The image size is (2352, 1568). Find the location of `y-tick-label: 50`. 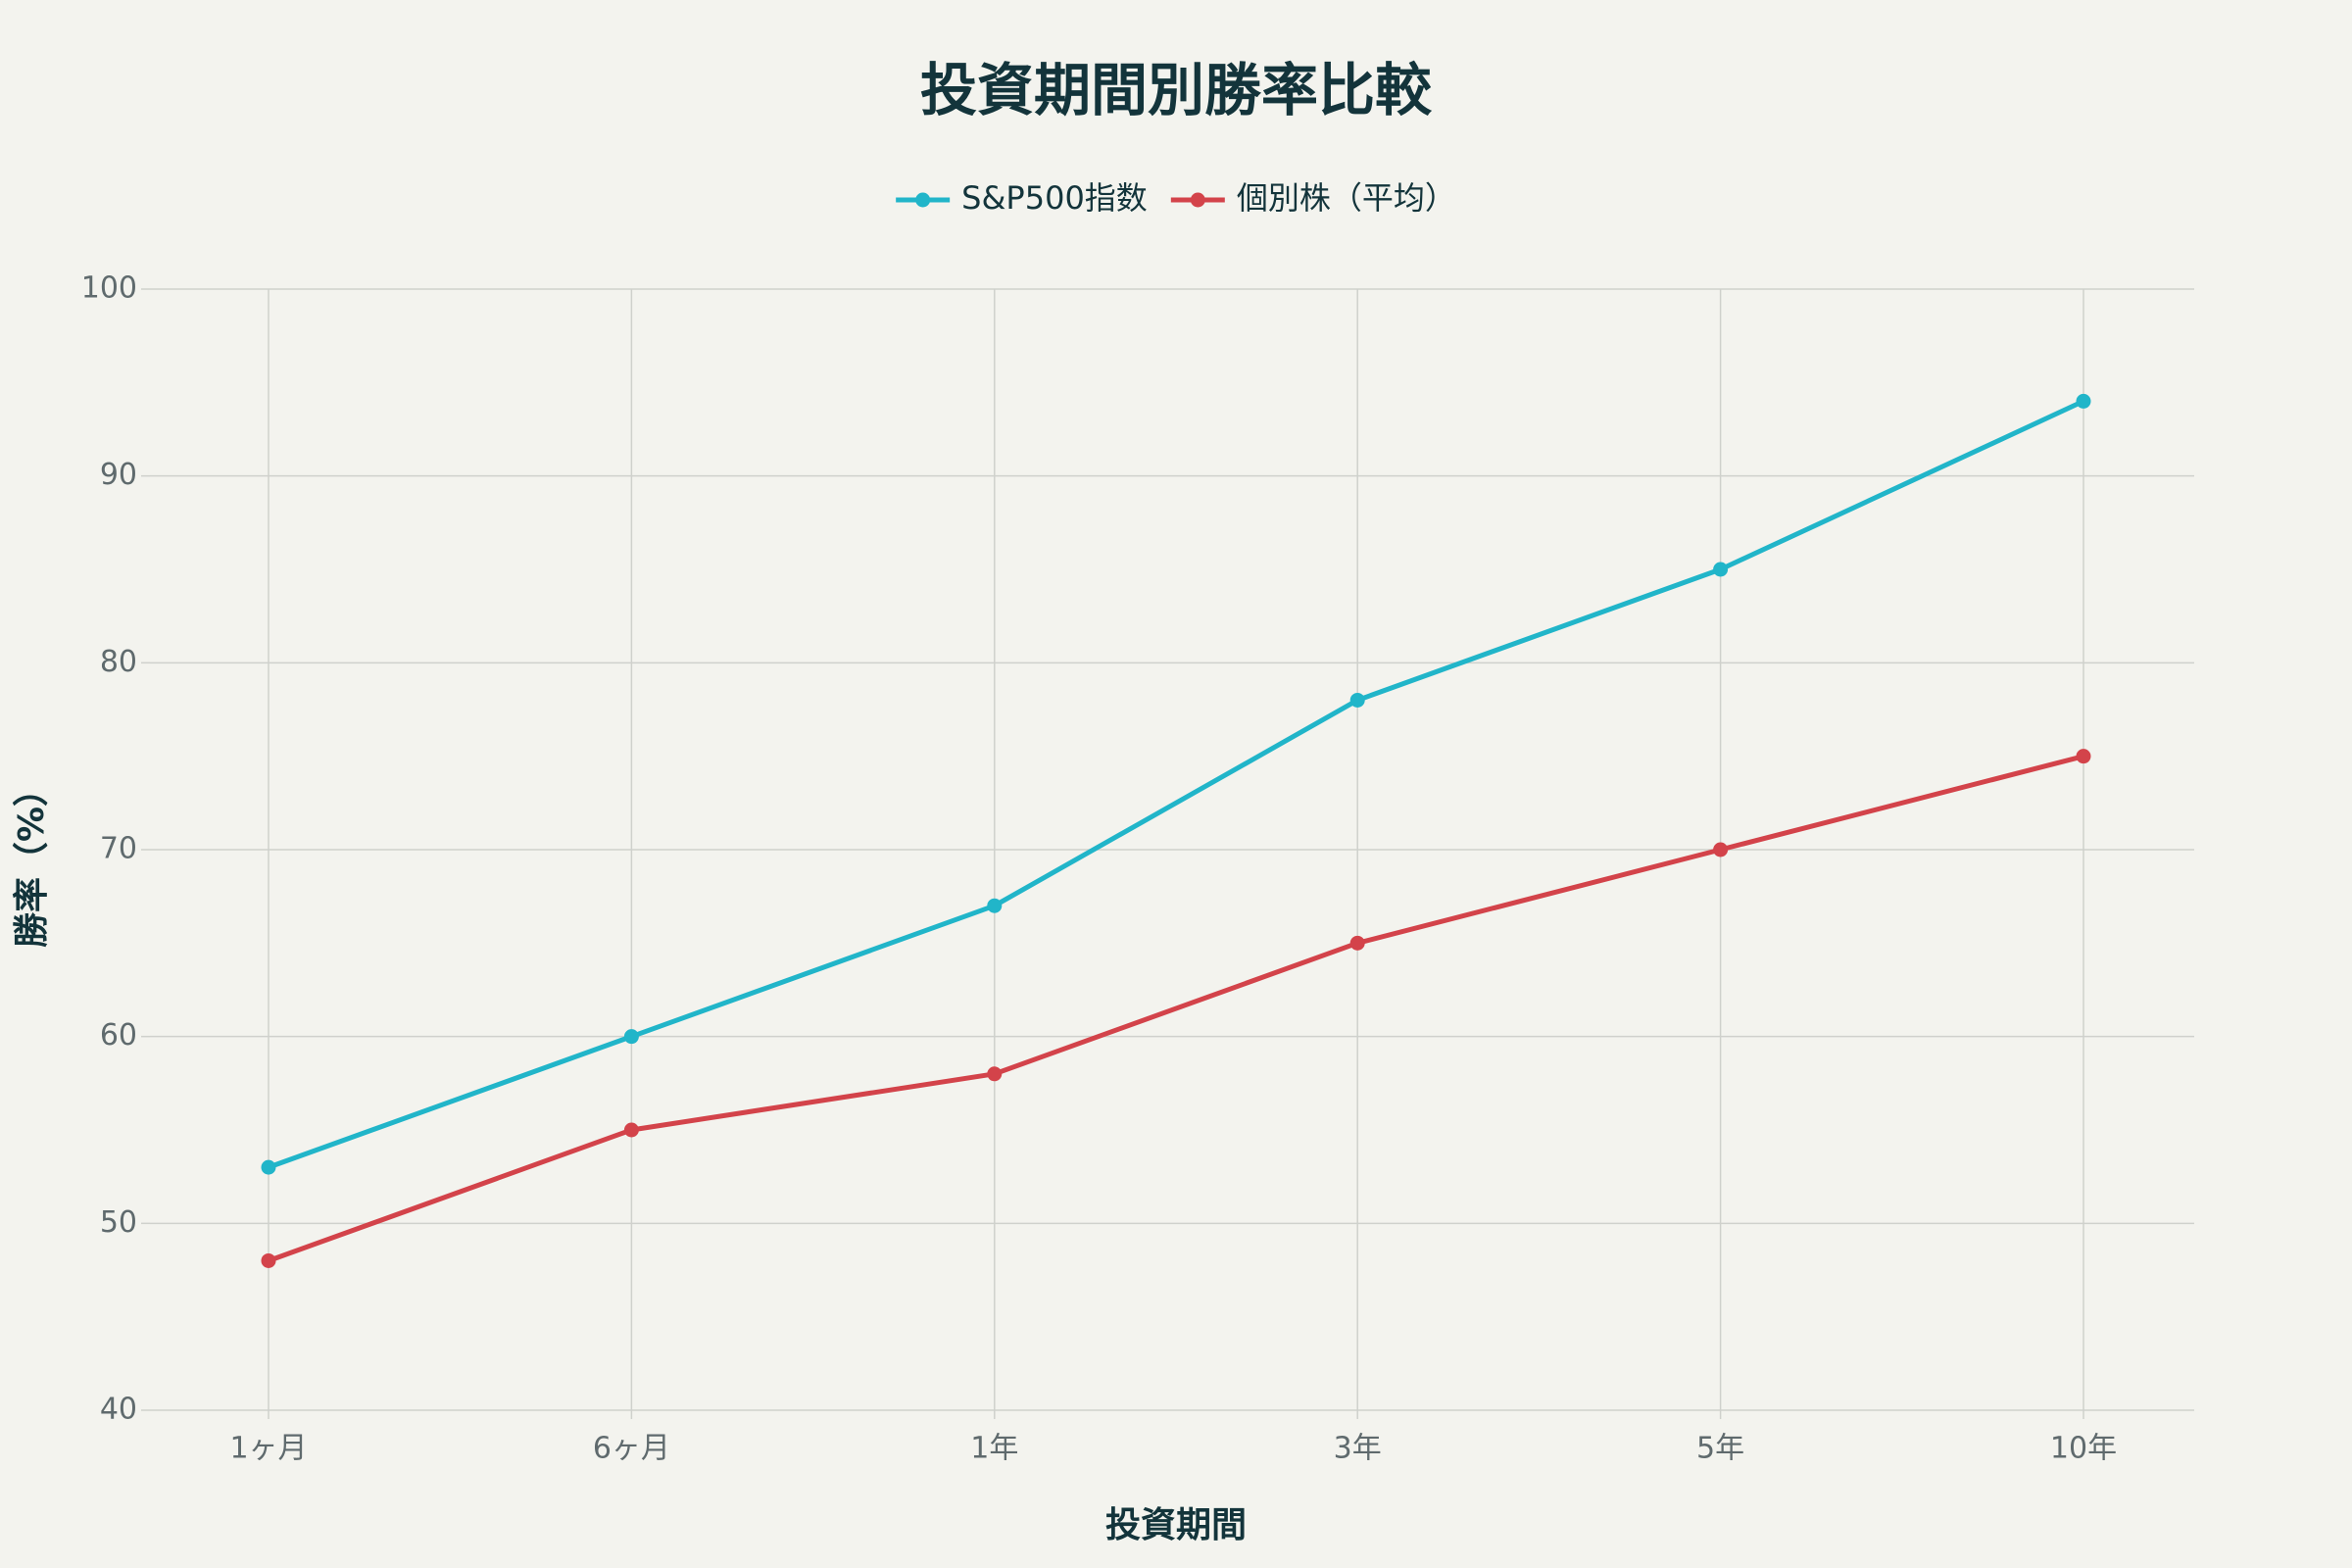

y-tick-label: 50 is located at coordinates (118, 1222).